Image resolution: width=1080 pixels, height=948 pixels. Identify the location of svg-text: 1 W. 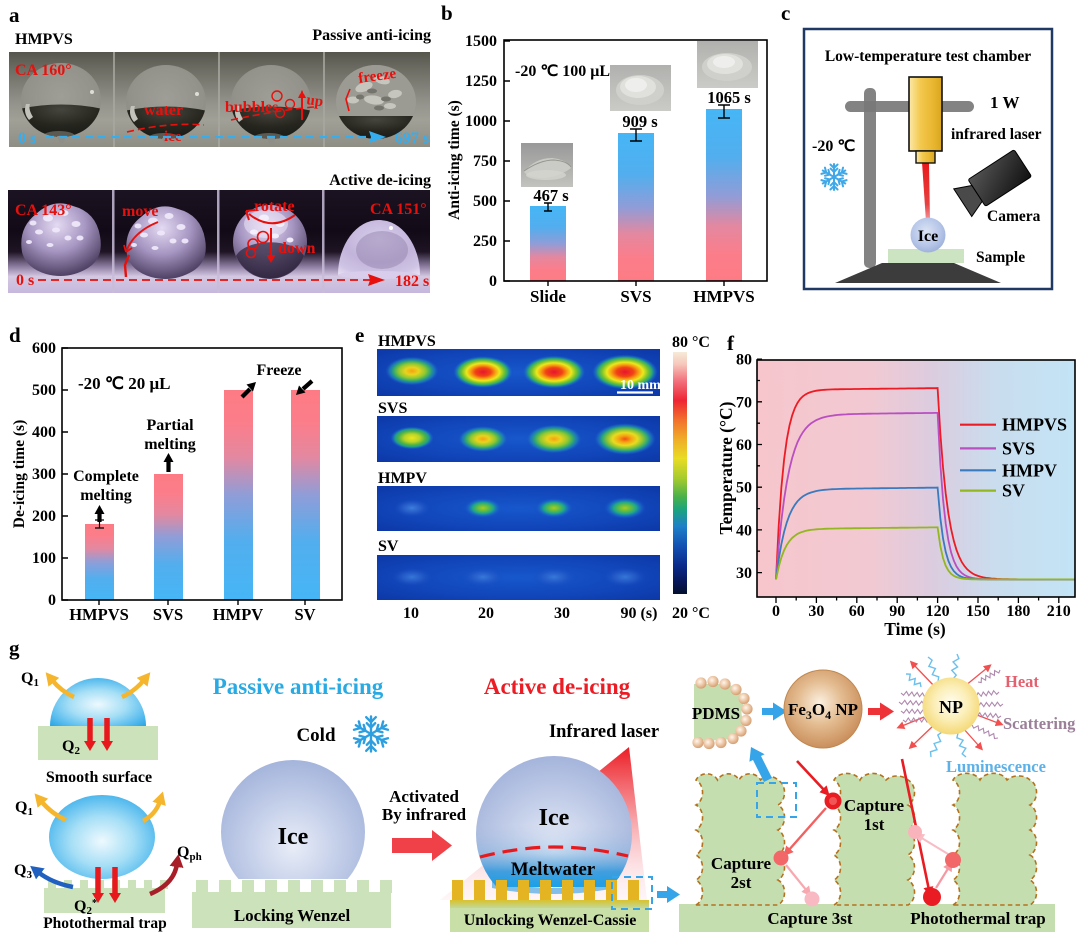
(1004, 102).